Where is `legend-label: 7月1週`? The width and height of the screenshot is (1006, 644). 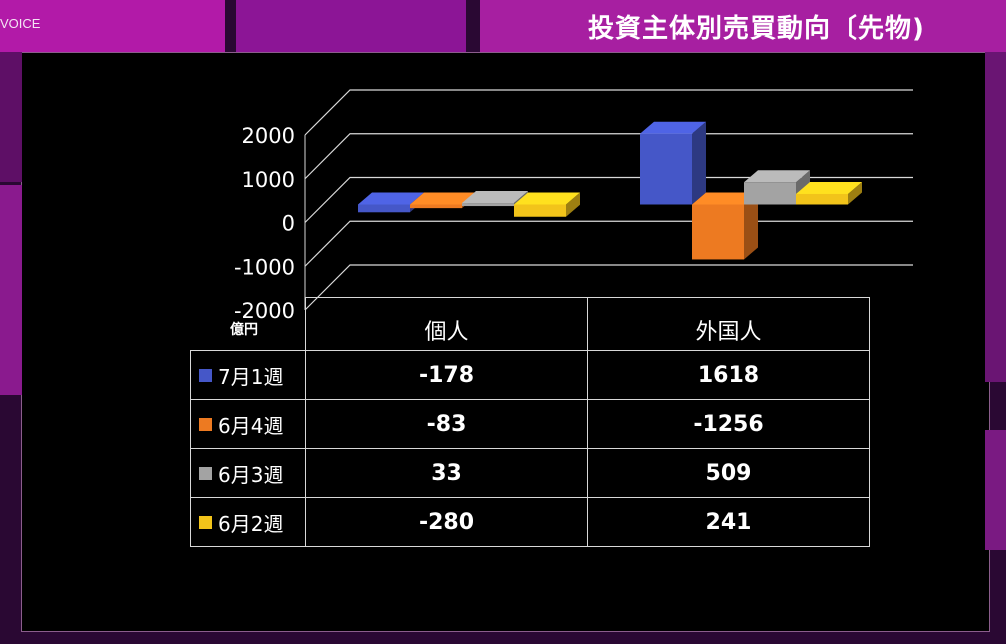 legend-label: 7月1週 is located at coordinates (251, 376).